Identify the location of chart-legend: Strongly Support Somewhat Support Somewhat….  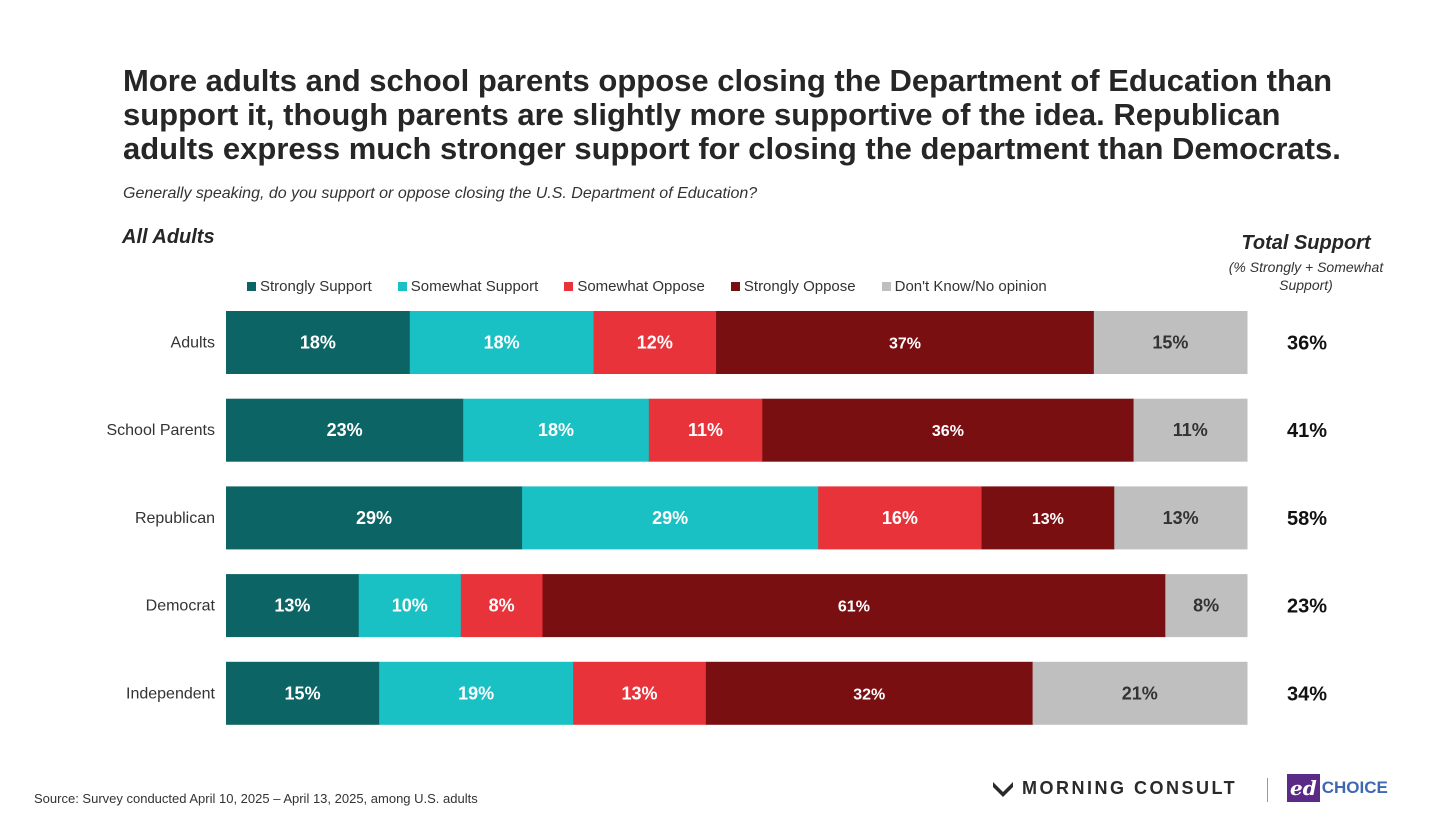
(660, 286).